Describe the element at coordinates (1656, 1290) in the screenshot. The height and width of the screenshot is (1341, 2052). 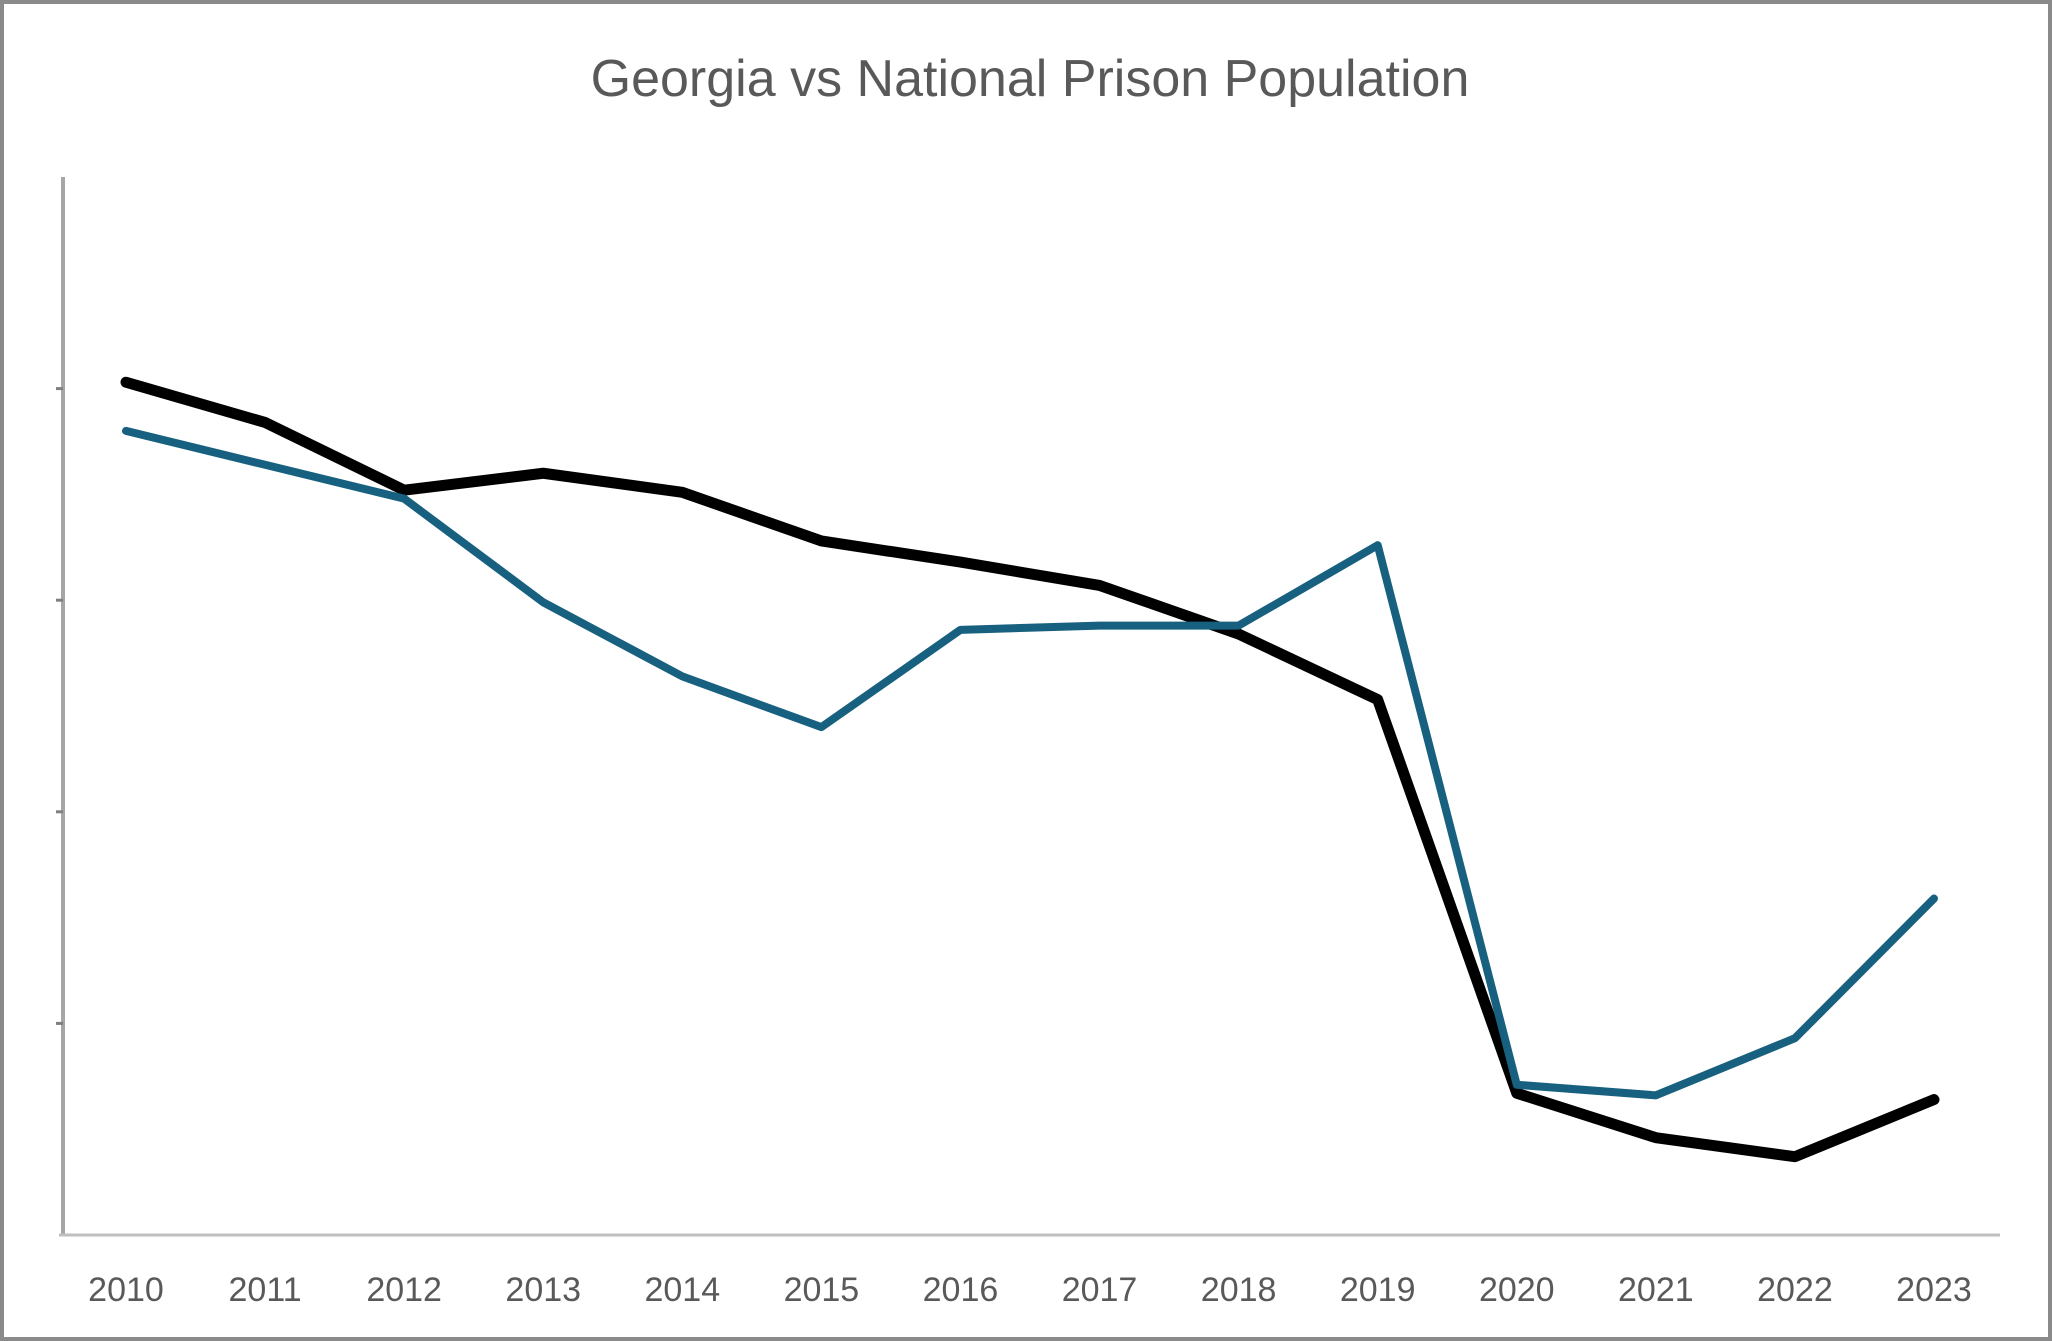
I see `x-tick-label: 2021` at that location.